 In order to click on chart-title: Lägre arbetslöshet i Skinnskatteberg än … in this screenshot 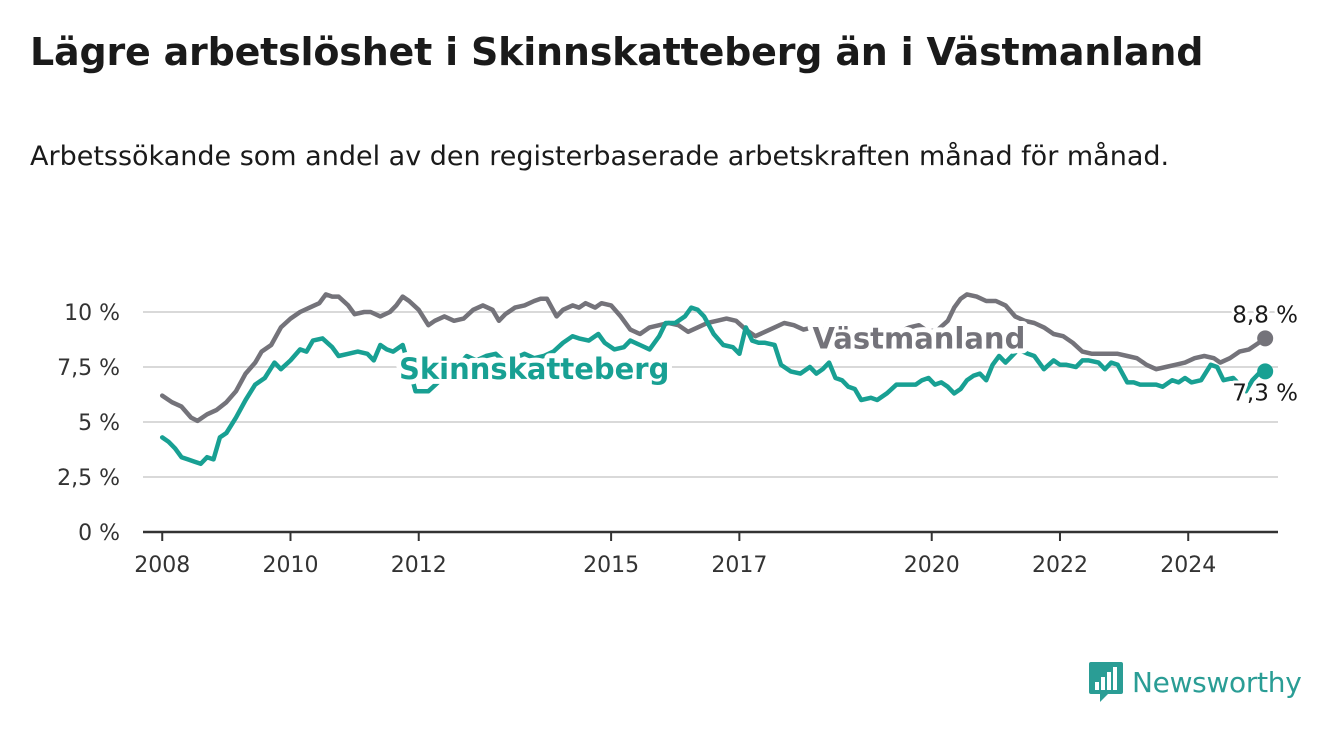, I will do `click(617, 52)`.